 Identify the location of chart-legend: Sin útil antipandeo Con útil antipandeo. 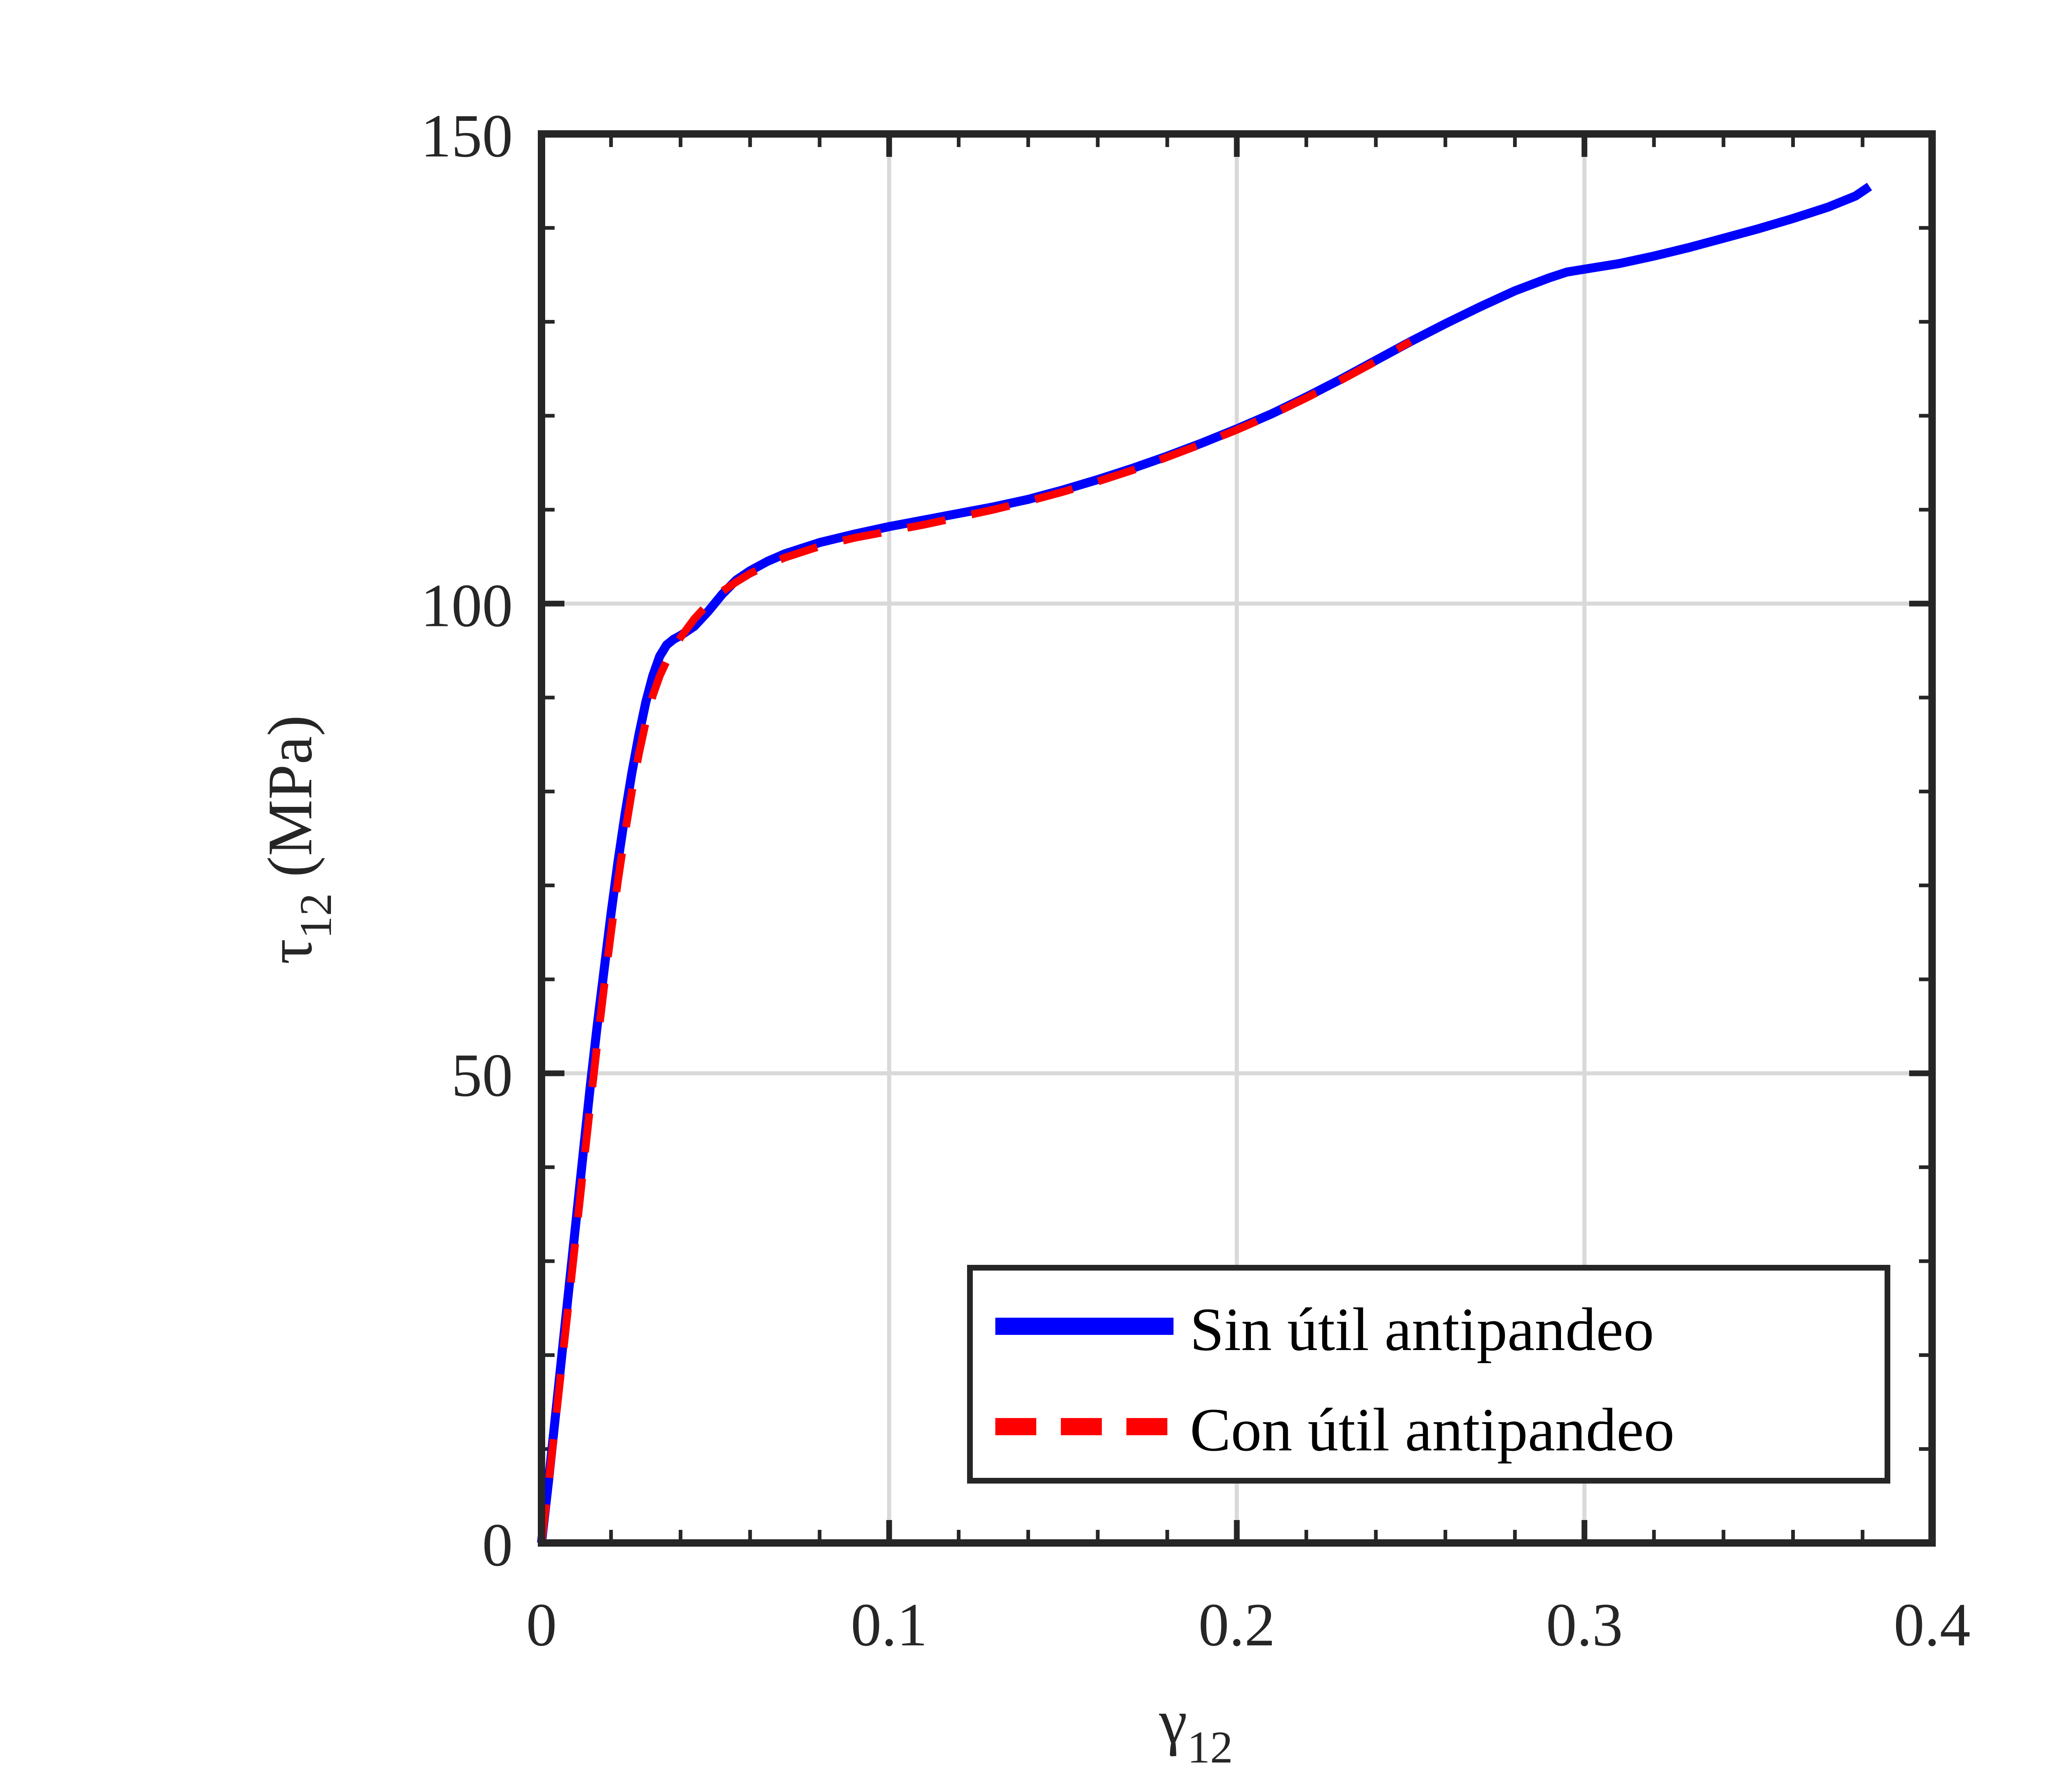
(1428, 1374).